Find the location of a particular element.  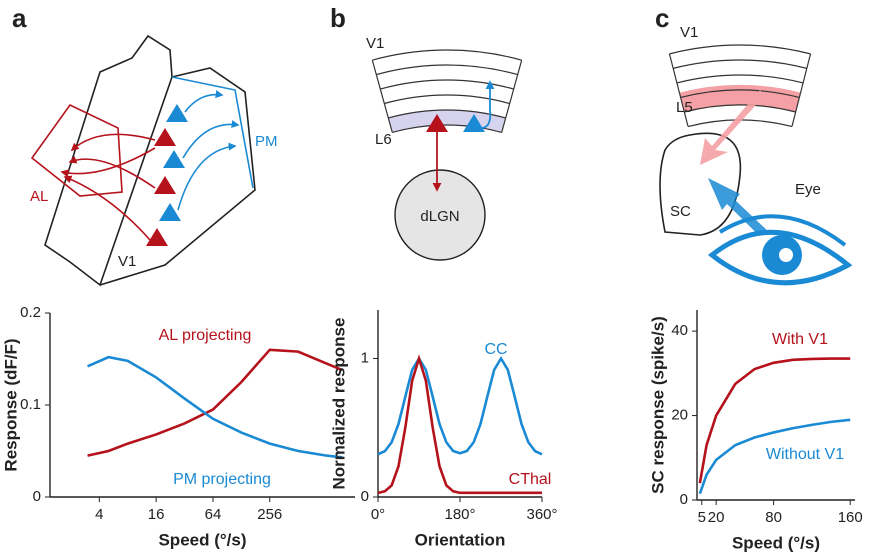

y-axis-label: SC response (spike/s) is located at coordinates (657, 405).